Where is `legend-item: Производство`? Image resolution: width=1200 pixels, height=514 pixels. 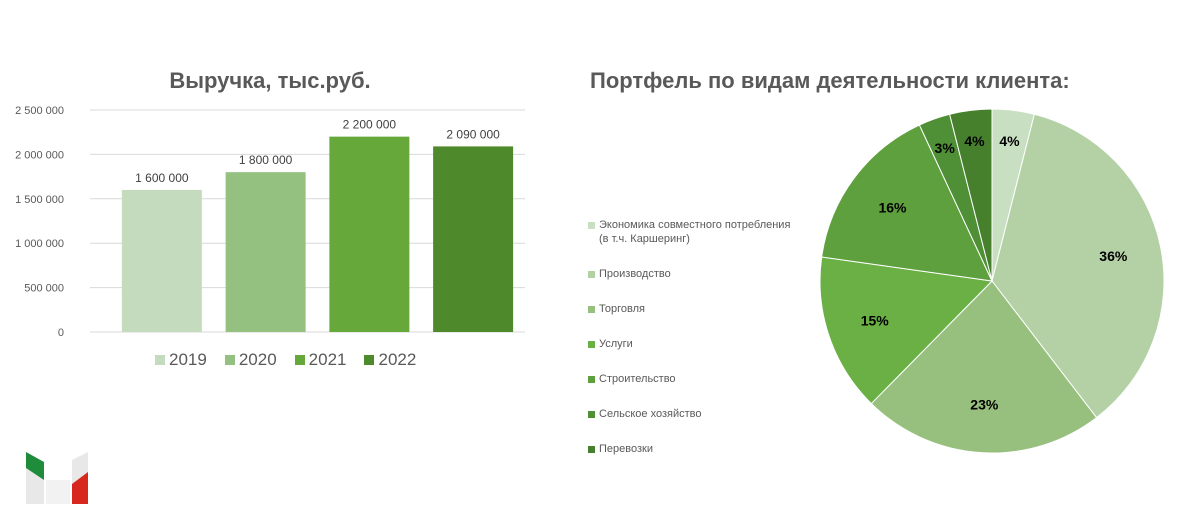 legend-item: Производство is located at coordinates (693, 274).